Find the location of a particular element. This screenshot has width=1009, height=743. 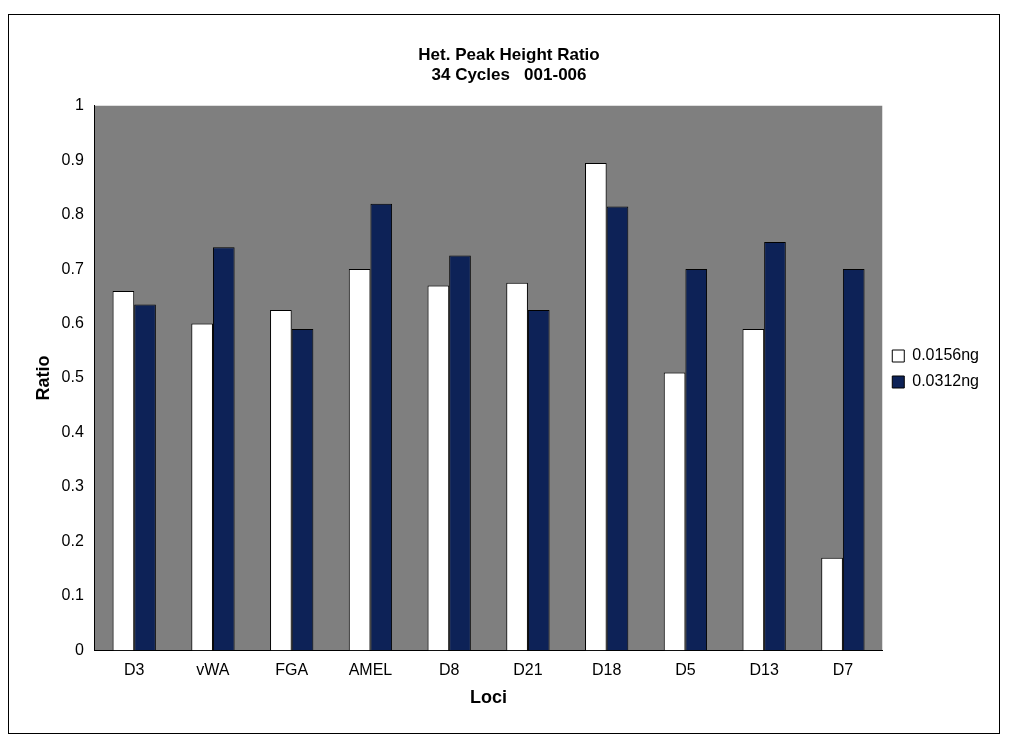

x-tick-label: D7 is located at coordinates (843, 670).